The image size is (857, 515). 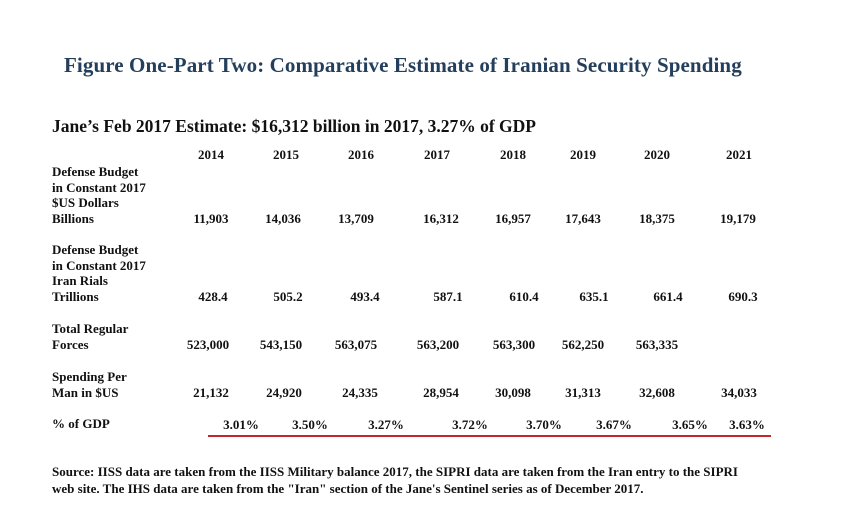 What do you see at coordinates (284, 392) in the screenshot?
I see `table-cell: 24,920` at bounding box center [284, 392].